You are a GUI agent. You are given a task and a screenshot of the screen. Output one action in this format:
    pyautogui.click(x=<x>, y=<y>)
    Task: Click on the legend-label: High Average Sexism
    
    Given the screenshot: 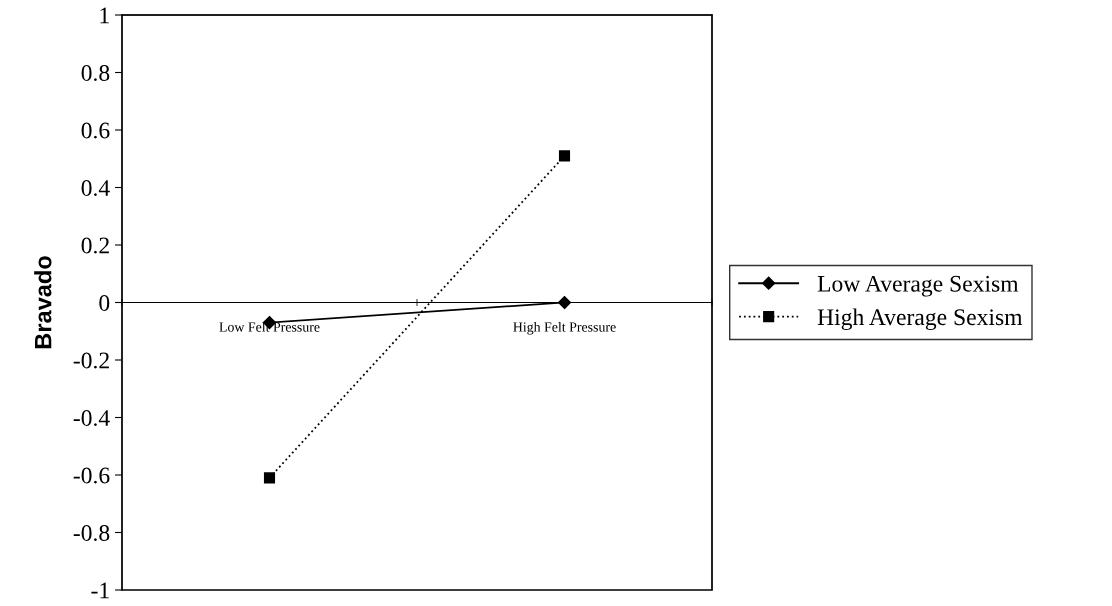 What is the action you would take?
    pyautogui.click(x=920, y=319)
    